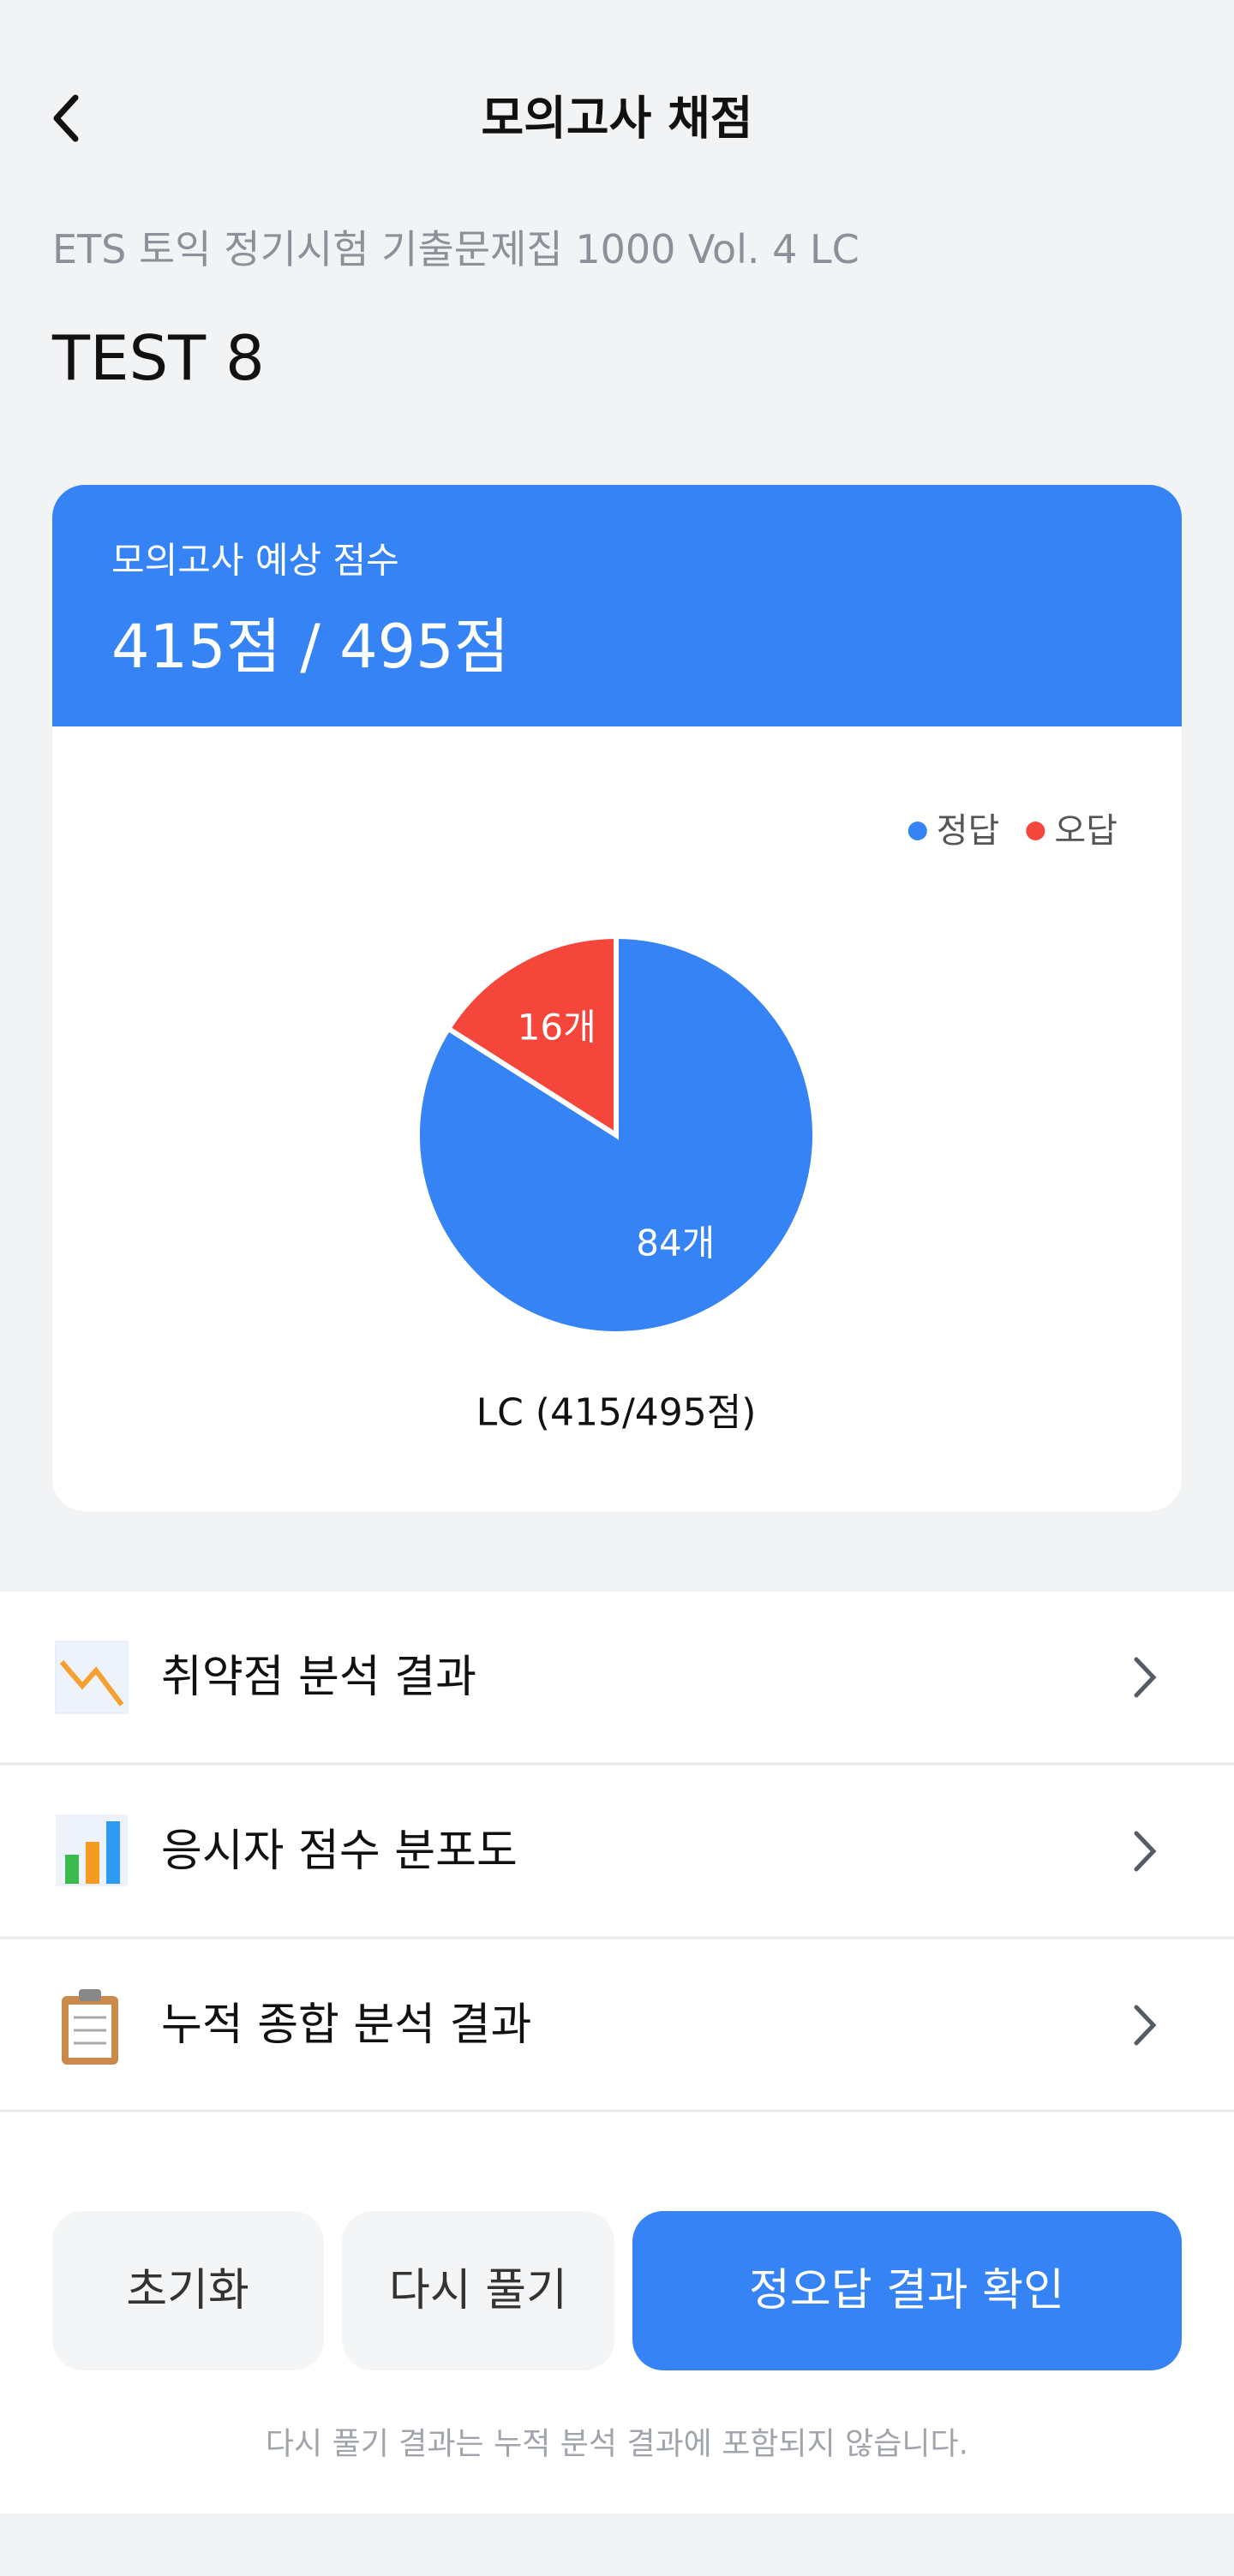 This screenshot has width=1234, height=2576. Describe the element at coordinates (766, 1073) in the screenshot. I see `pie-chart: 84개 16개 오답 정답` at that location.